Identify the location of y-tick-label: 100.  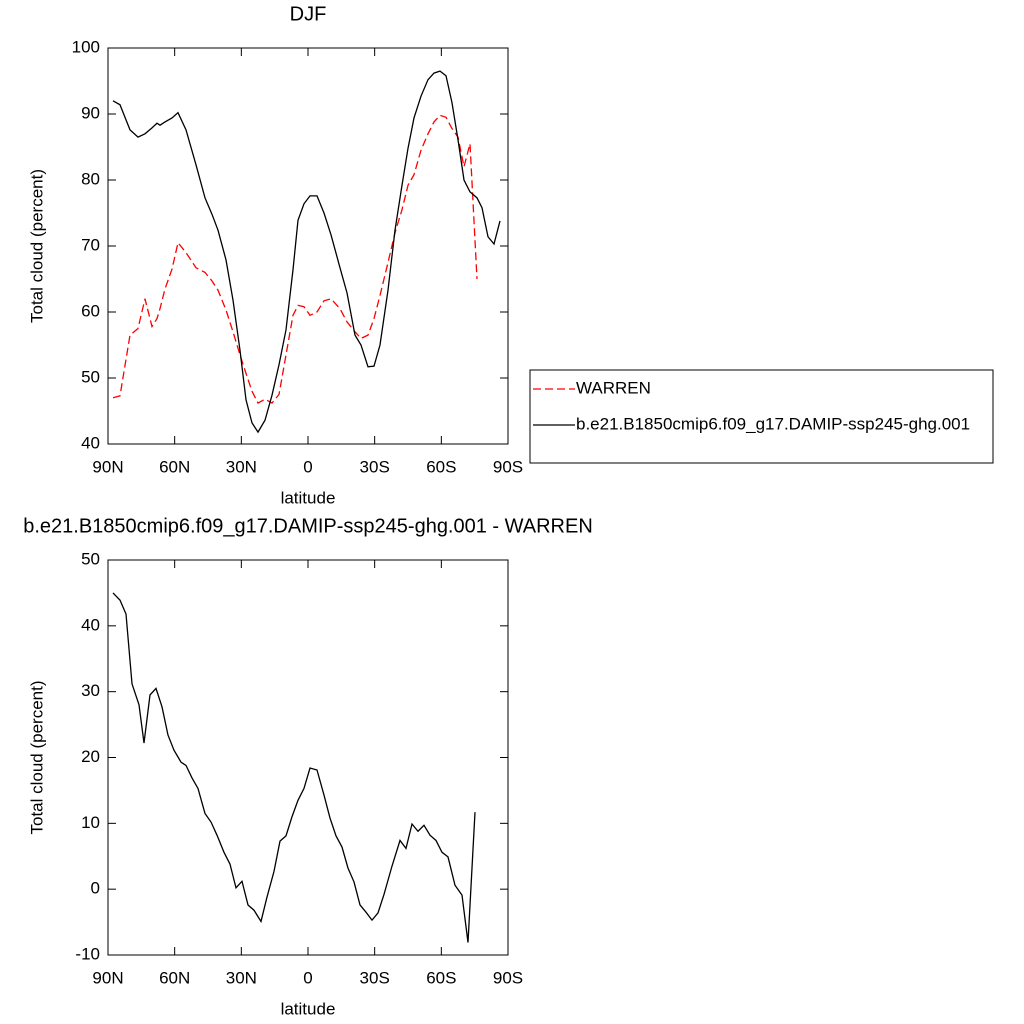
(86, 46).